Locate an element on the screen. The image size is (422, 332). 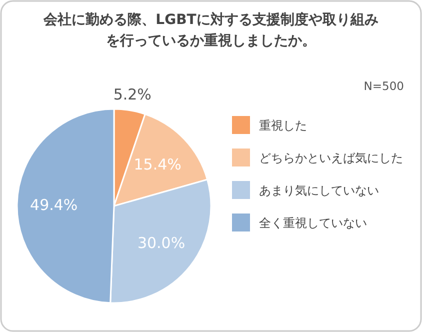
data-label: 5.2% is located at coordinates (132, 95).